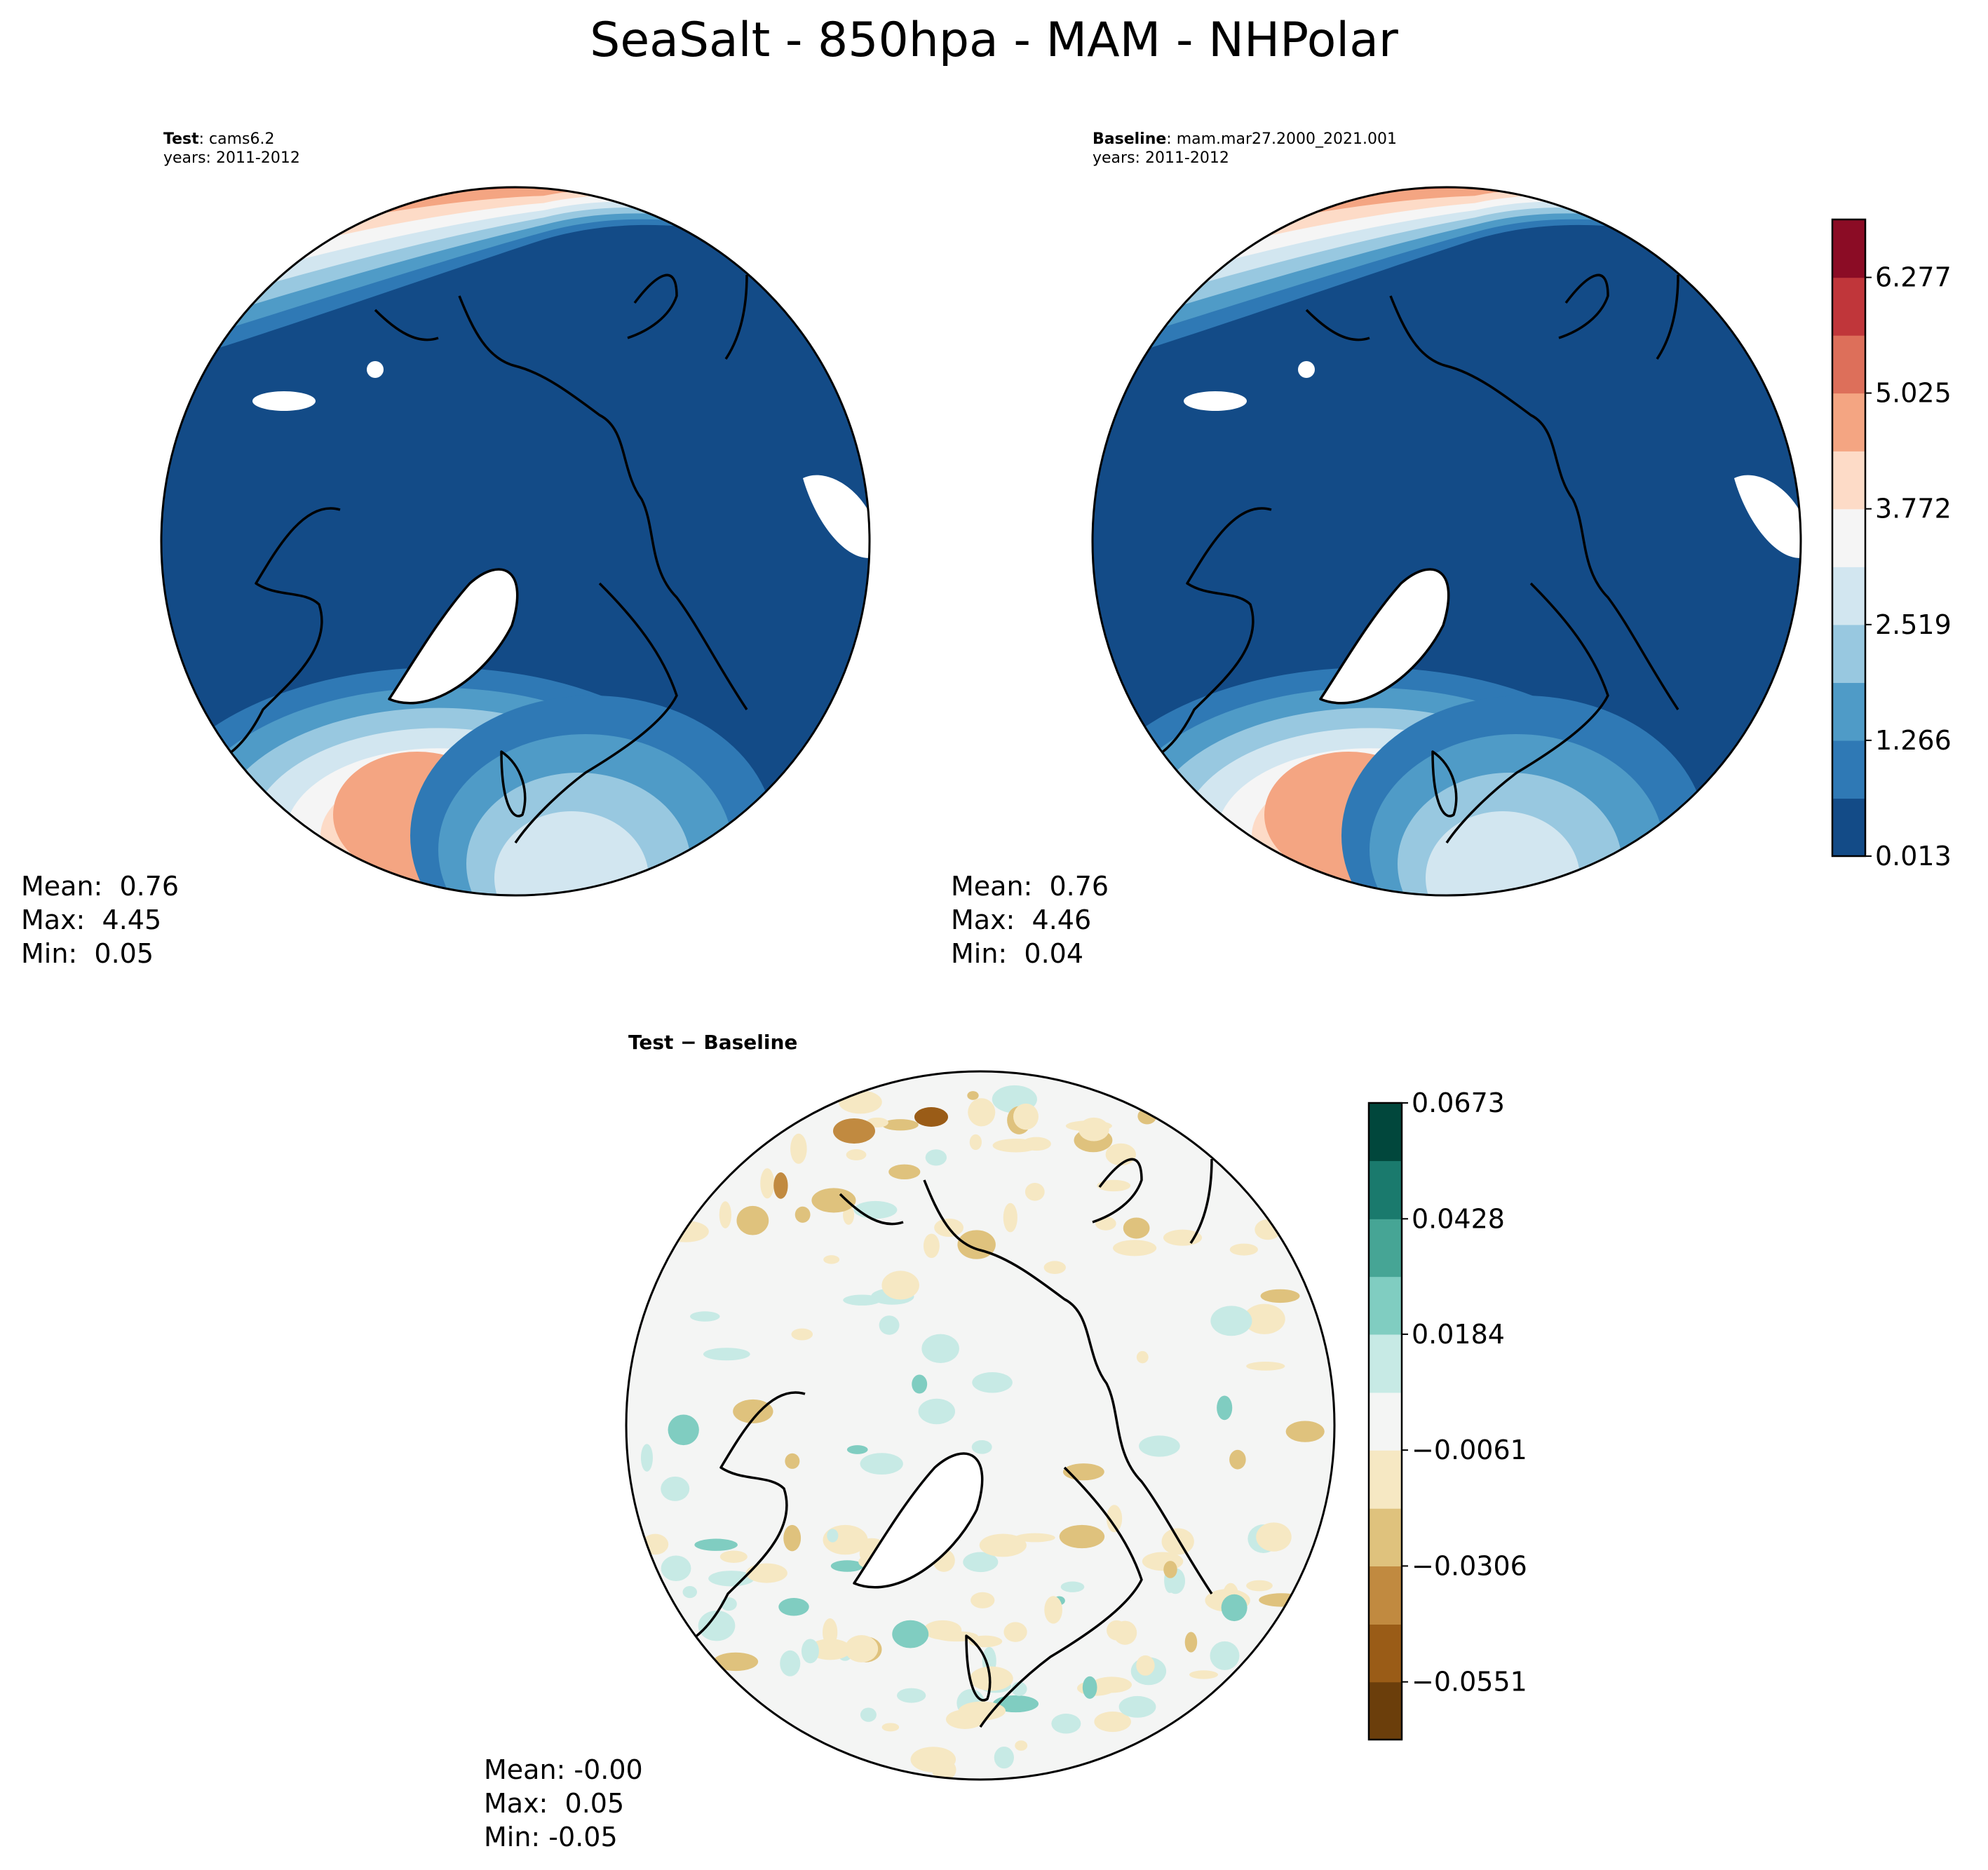 The height and width of the screenshot is (1870, 1988). I want to click on test-map-band, so click(572, 853).